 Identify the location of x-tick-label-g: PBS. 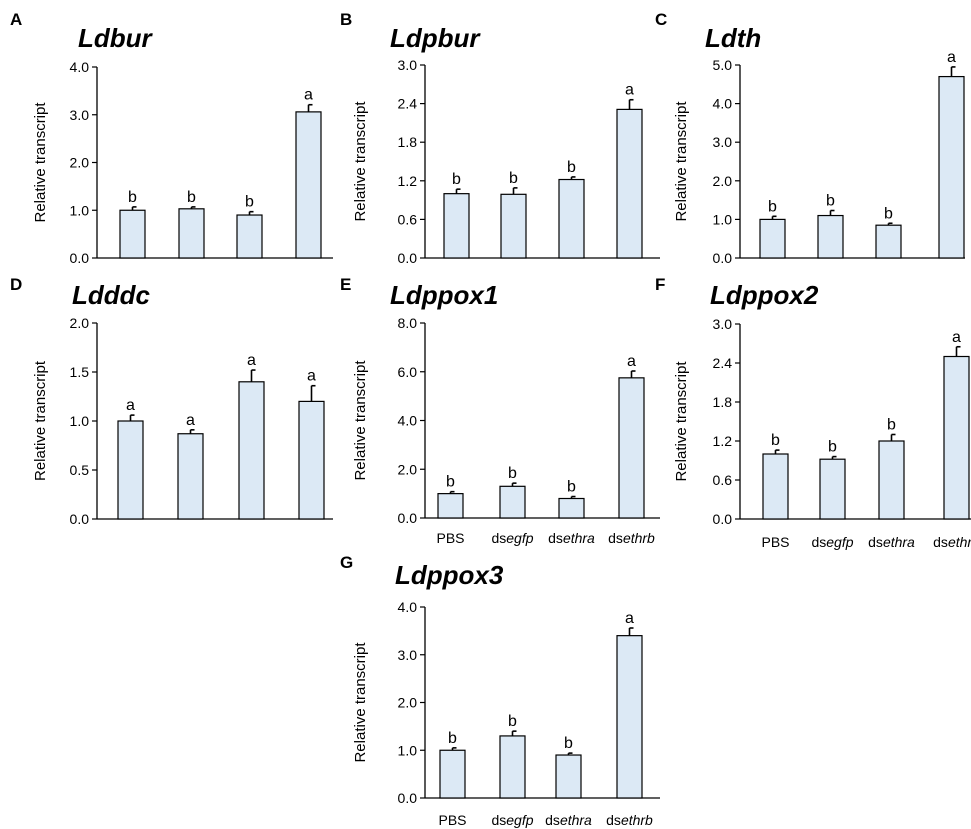
(452, 820).